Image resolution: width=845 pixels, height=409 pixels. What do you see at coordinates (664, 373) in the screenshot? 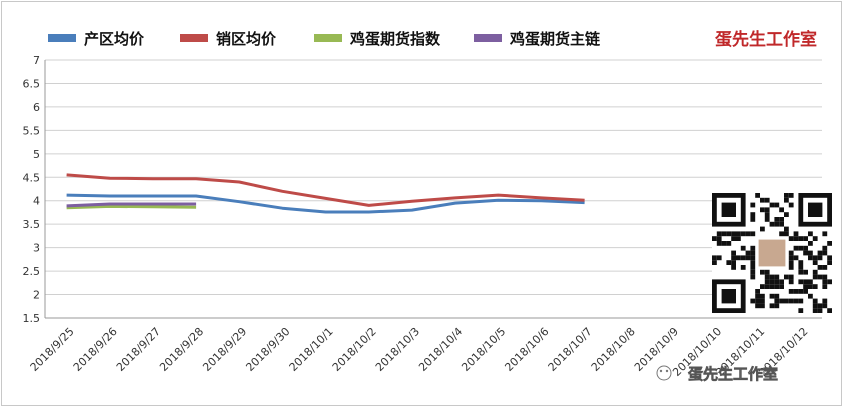
I see `wechat-icon` at bounding box center [664, 373].